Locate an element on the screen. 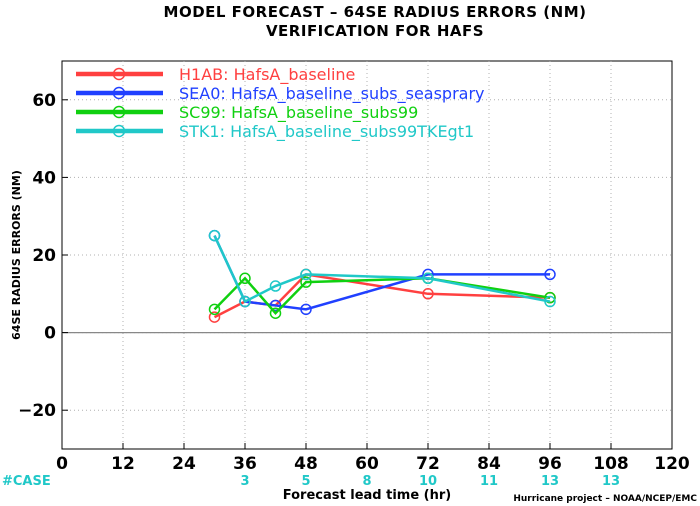  legend-label: H1AB: HafsA_baseline is located at coordinates (267, 75).